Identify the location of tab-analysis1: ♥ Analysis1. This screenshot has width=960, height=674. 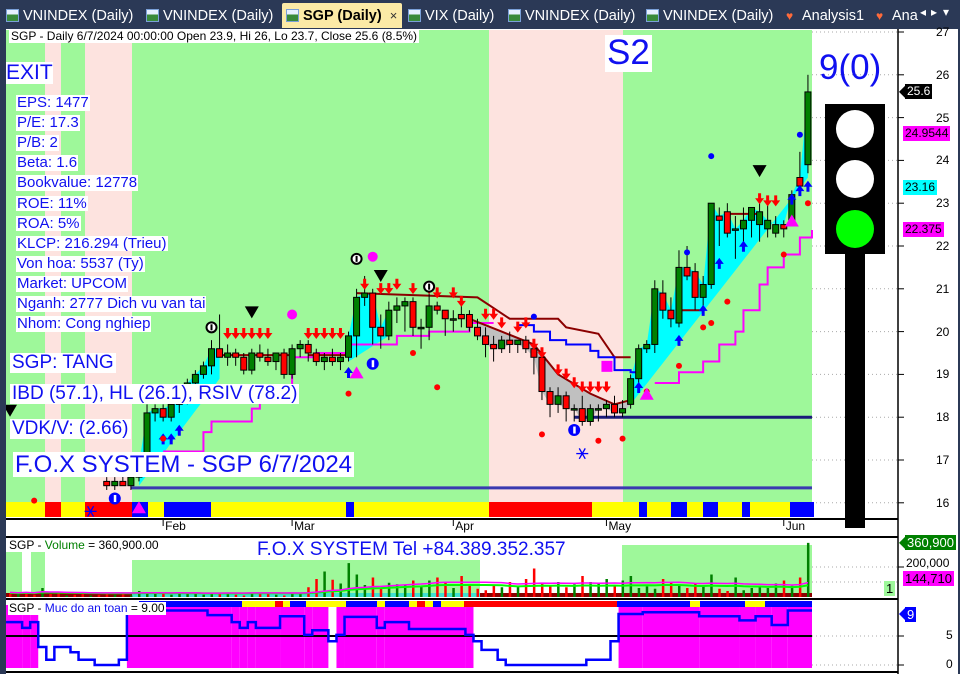
(825, 15).